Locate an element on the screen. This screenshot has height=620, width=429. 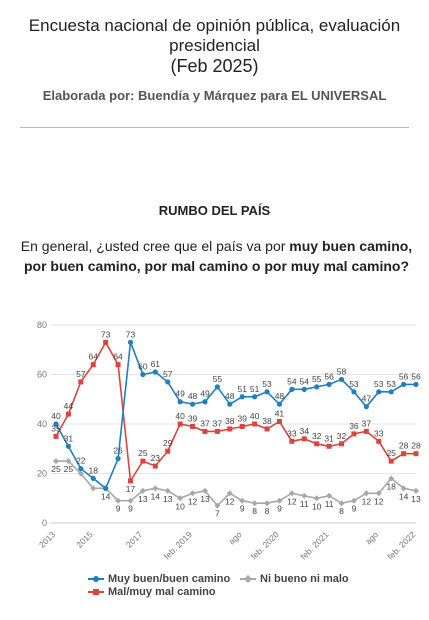
data-label: 9 is located at coordinates (130, 509).